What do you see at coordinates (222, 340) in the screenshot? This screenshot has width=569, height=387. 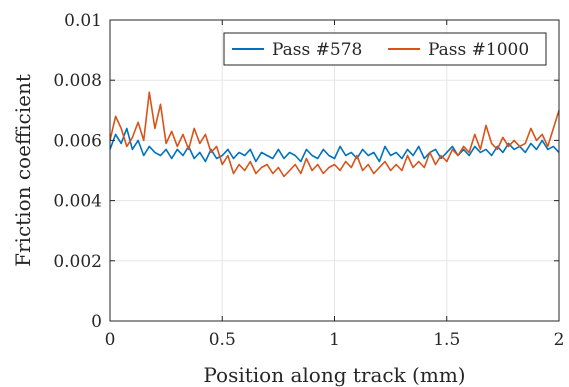 I see `x-tick-label: 0.5` at bounding box center [222, 340].